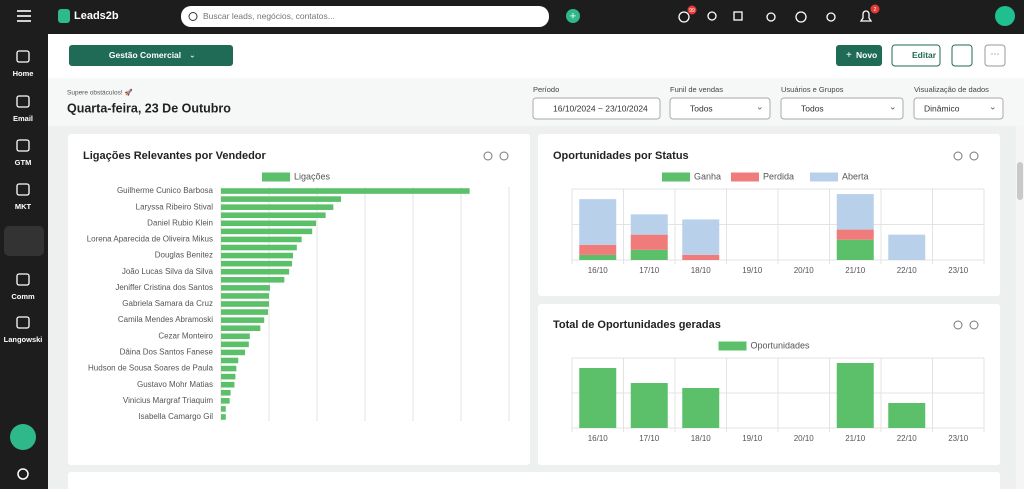 This screenshot has height=494, width=1024. I want to click on legend-label: Aberta, so click(855, 176).